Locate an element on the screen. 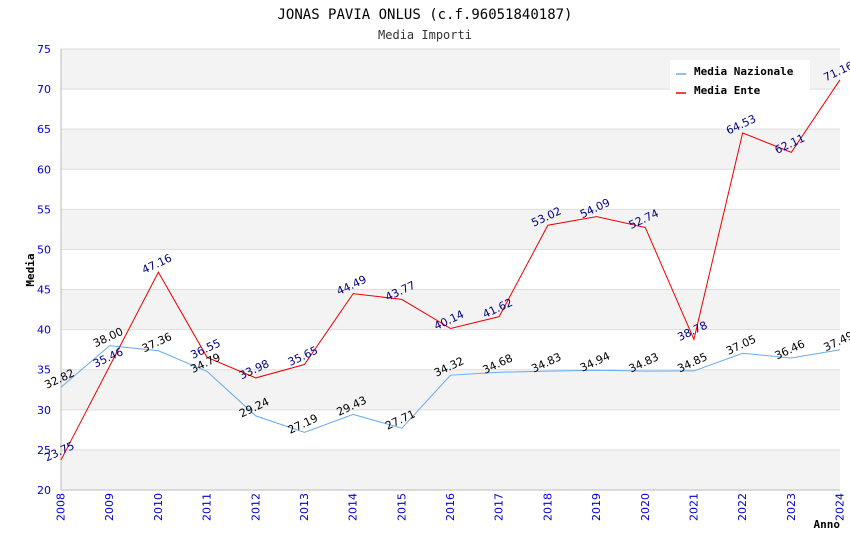  series-line-nazionale is located at coordinates (450, 389).